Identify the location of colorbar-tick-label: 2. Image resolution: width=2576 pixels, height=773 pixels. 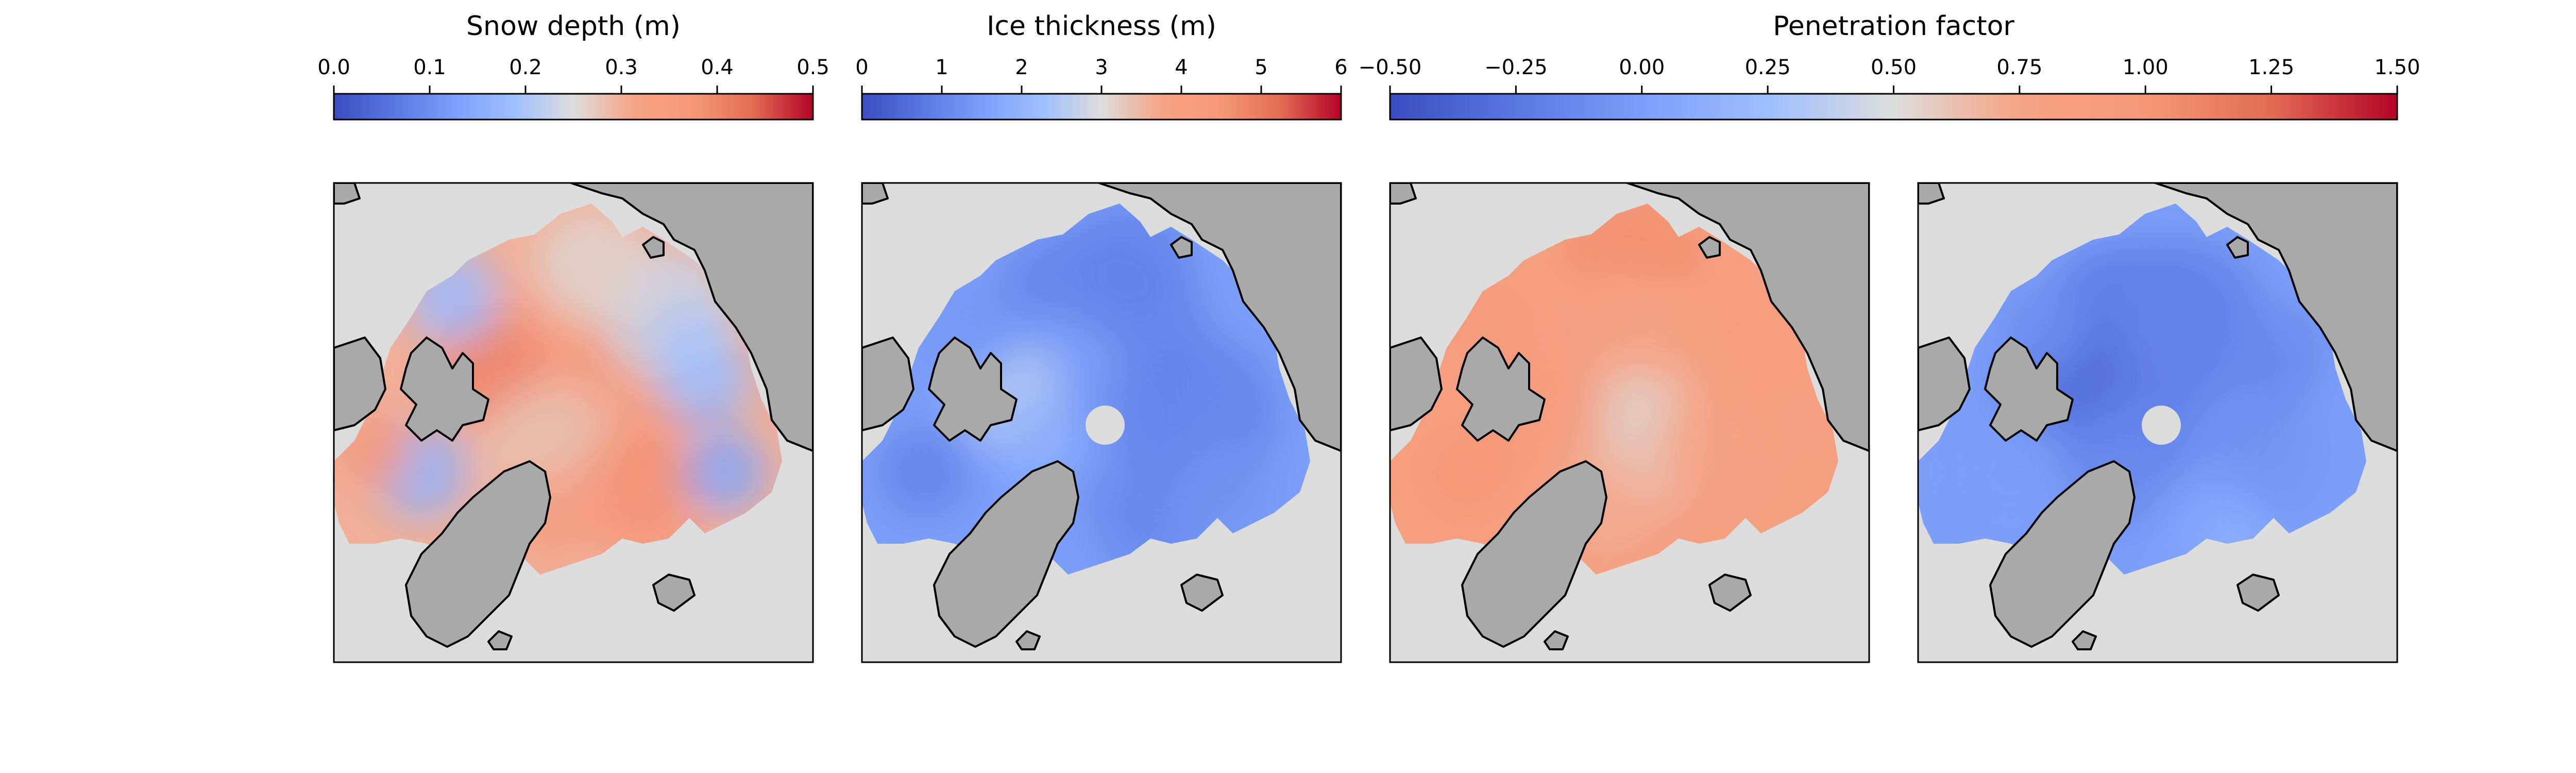
(1022, 67).